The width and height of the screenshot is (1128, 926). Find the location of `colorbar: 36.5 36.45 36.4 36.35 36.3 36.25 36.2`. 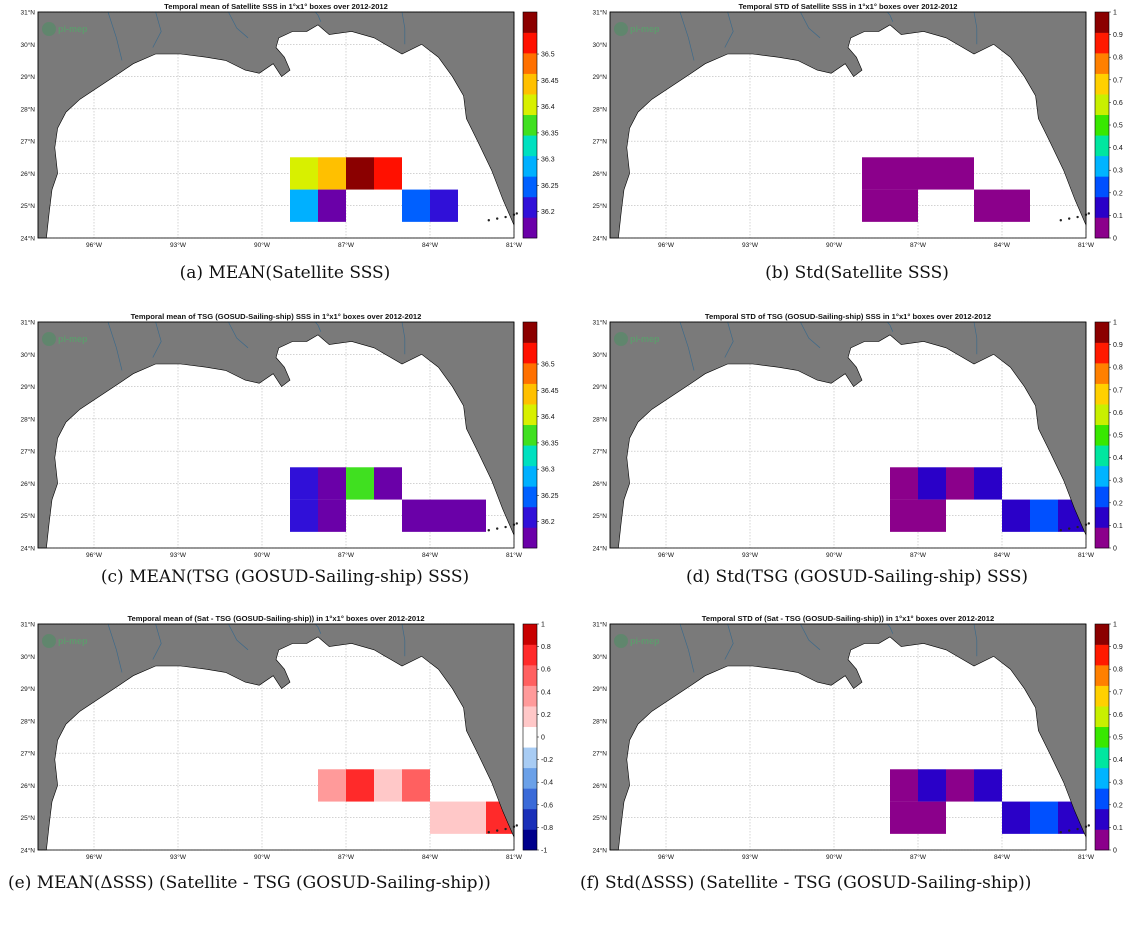

colorbar: 36.5 36.45 36.4 36.35 36.3 36.25 36.2 is located at coordinates (540, 435).